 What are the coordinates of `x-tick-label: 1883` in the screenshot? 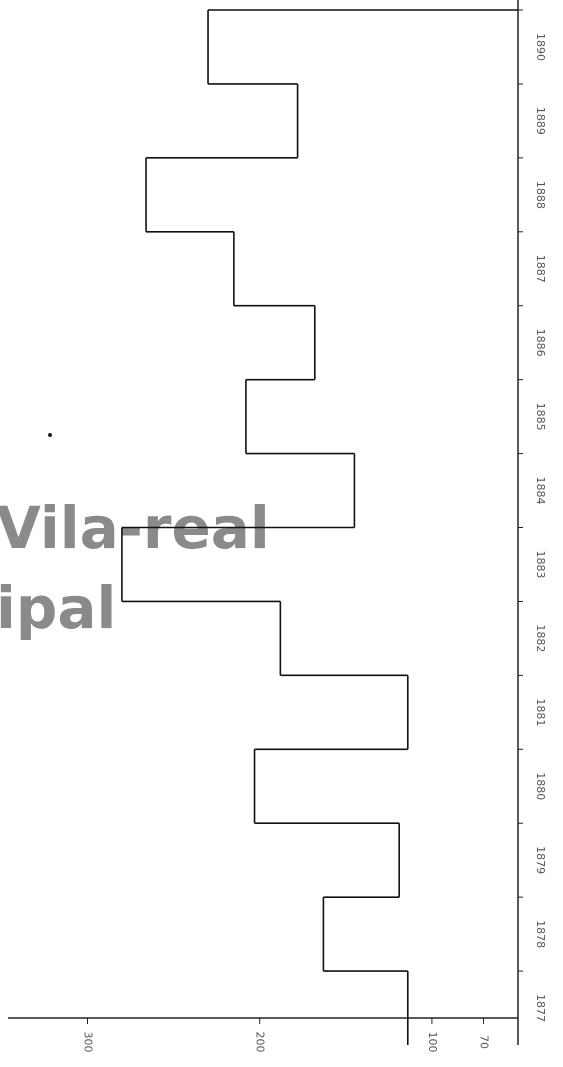 It's located at (540, 564).